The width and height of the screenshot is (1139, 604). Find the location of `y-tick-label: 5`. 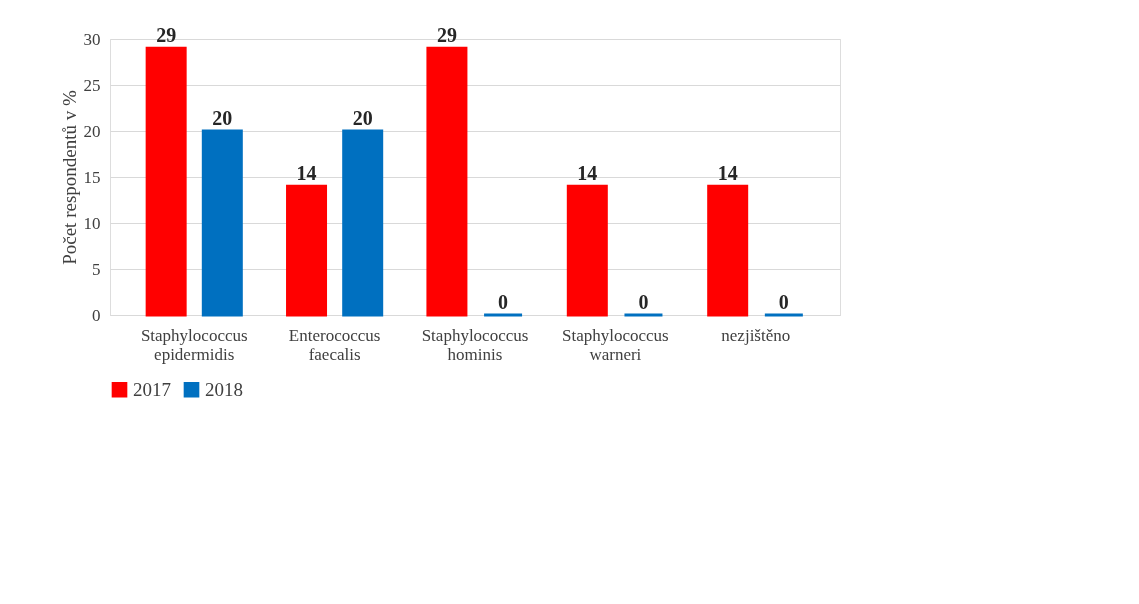

y-tick-label: 5 is located at coordinates (96, 269).